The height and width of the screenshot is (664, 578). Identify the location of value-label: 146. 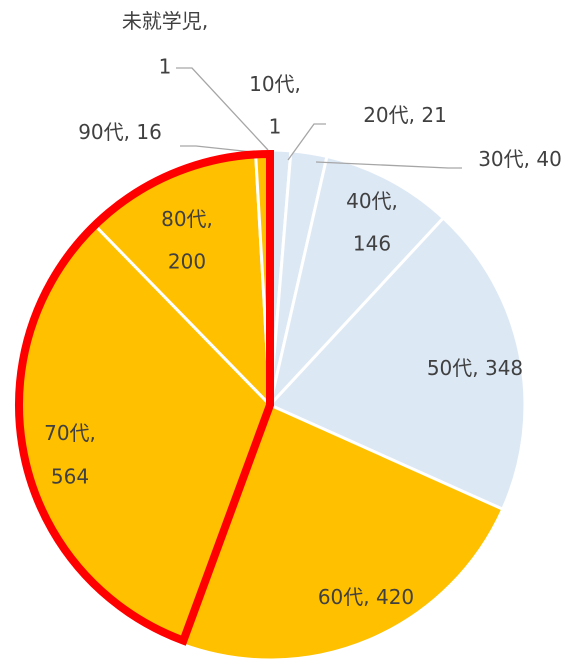
(372, 244).